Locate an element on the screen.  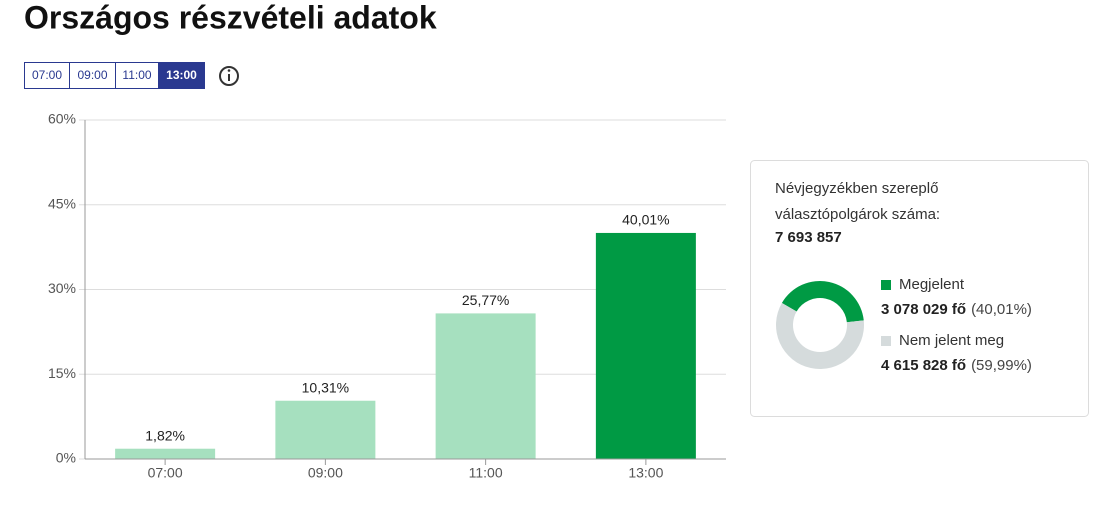
time-button-label: 07:00 is located at coordinates (47, 75).